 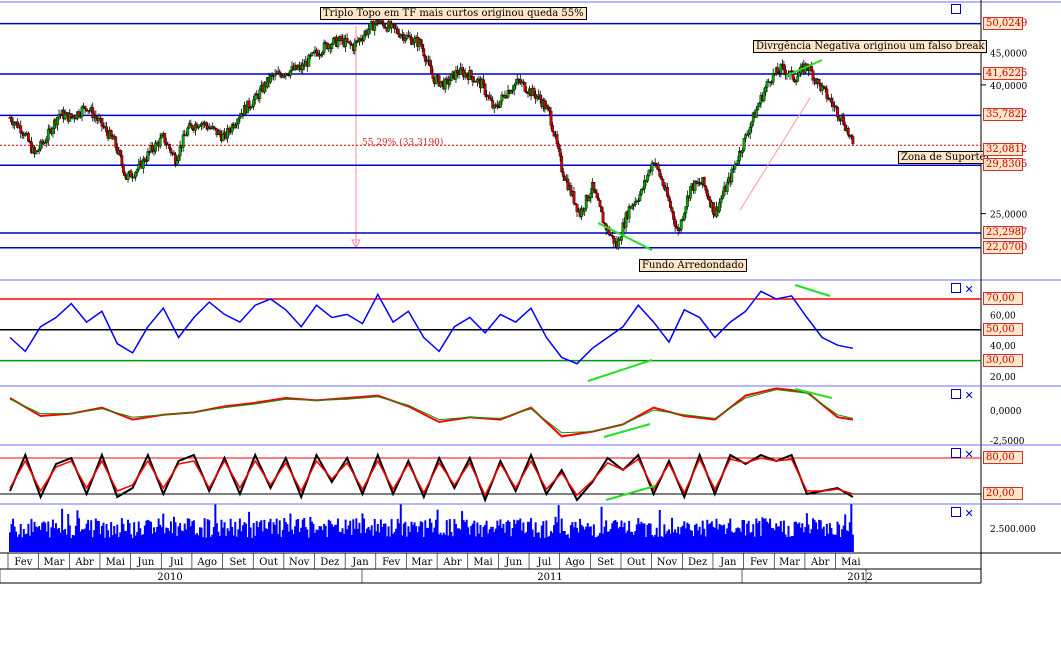 I want to click on macd-divergence-line-bottom, so click(x=627, y=430).